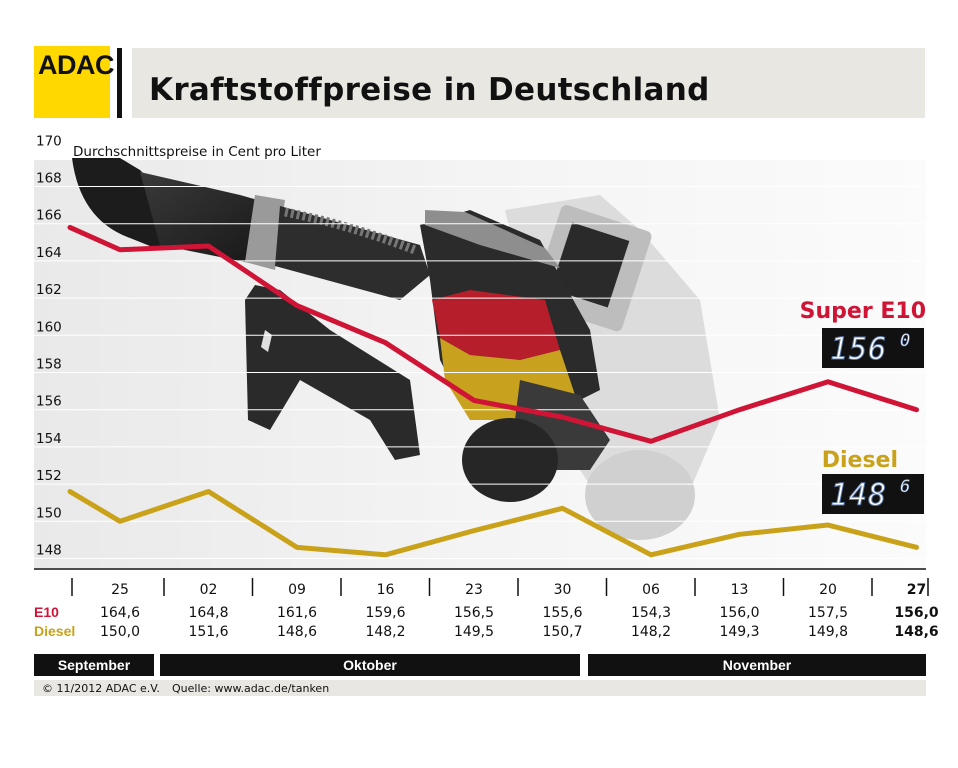 The image size is (958, 768). Describe the element at coordinates (474, 590) in the screenshot. I see `x-tick-label: 23` at that location.